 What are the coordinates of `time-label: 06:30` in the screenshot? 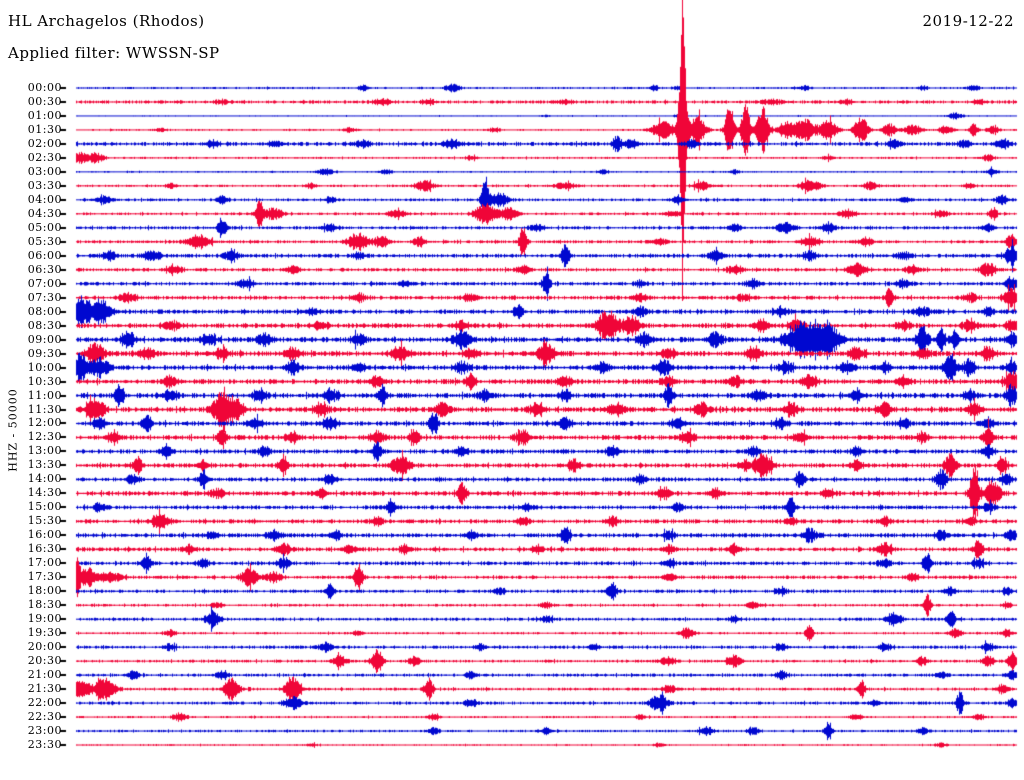 It's located at (44, 269).